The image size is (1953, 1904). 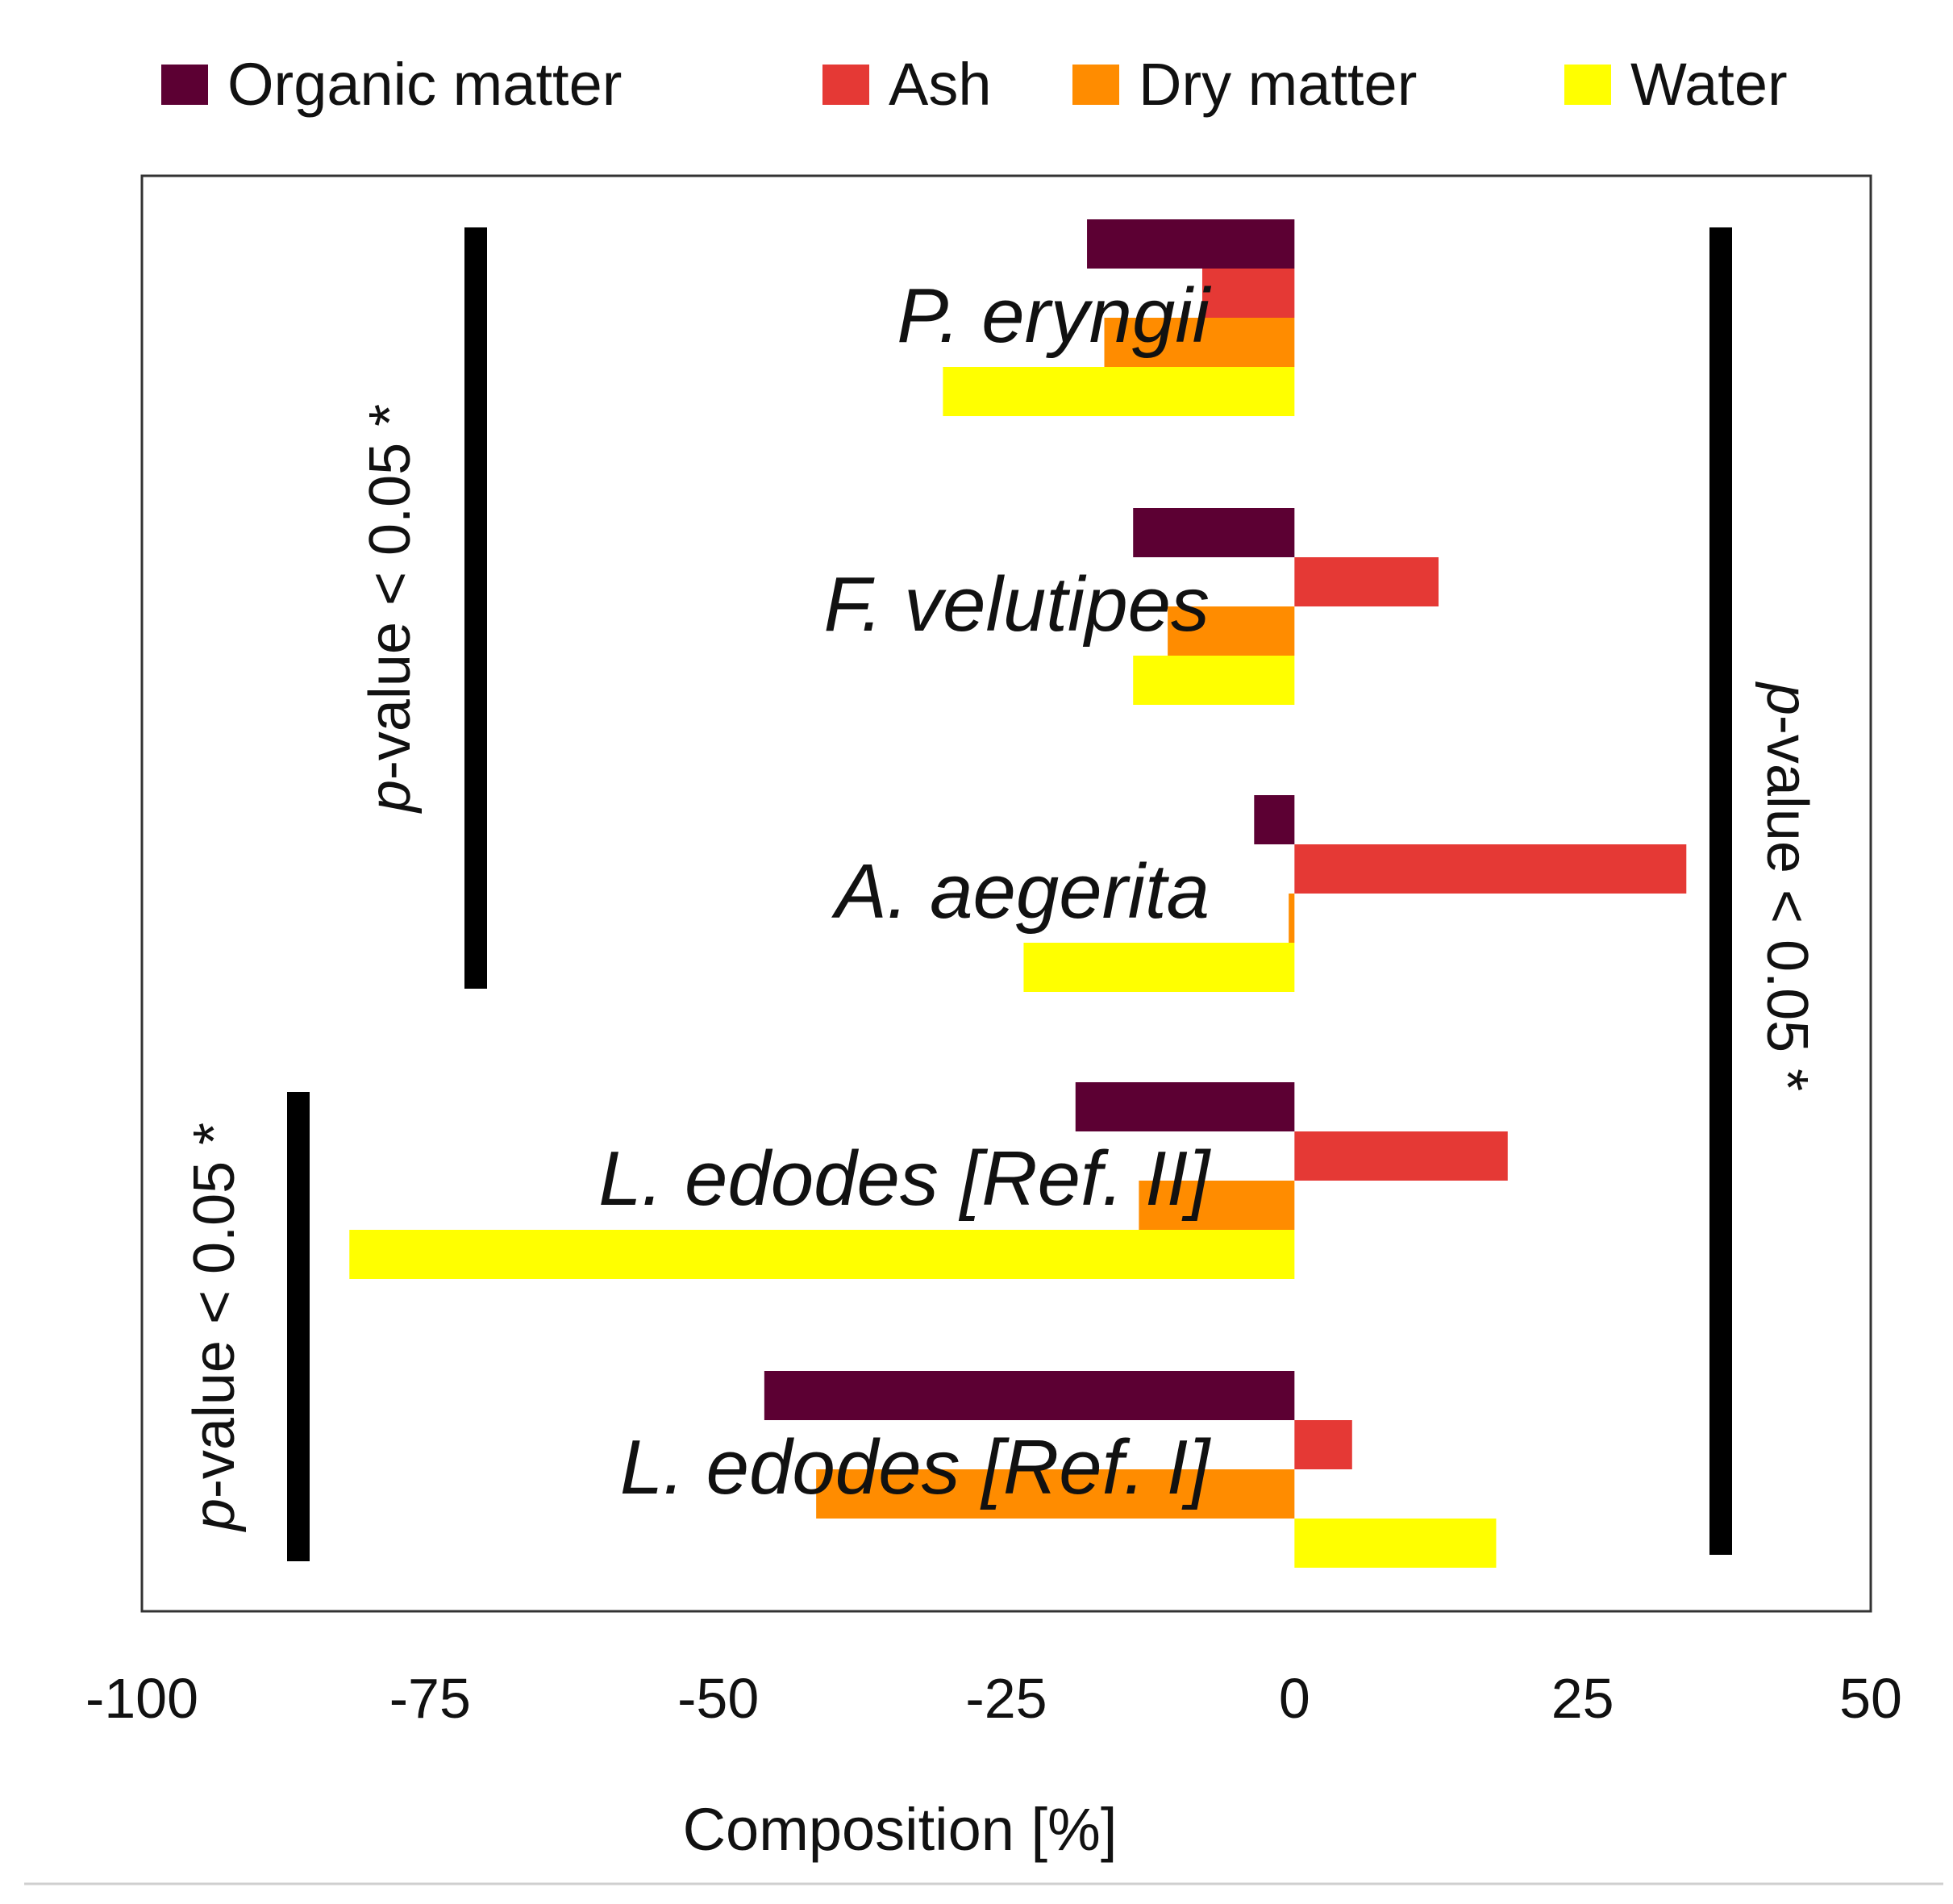 I want to click on sig-bar-top-left, so click(x=475, y=608).